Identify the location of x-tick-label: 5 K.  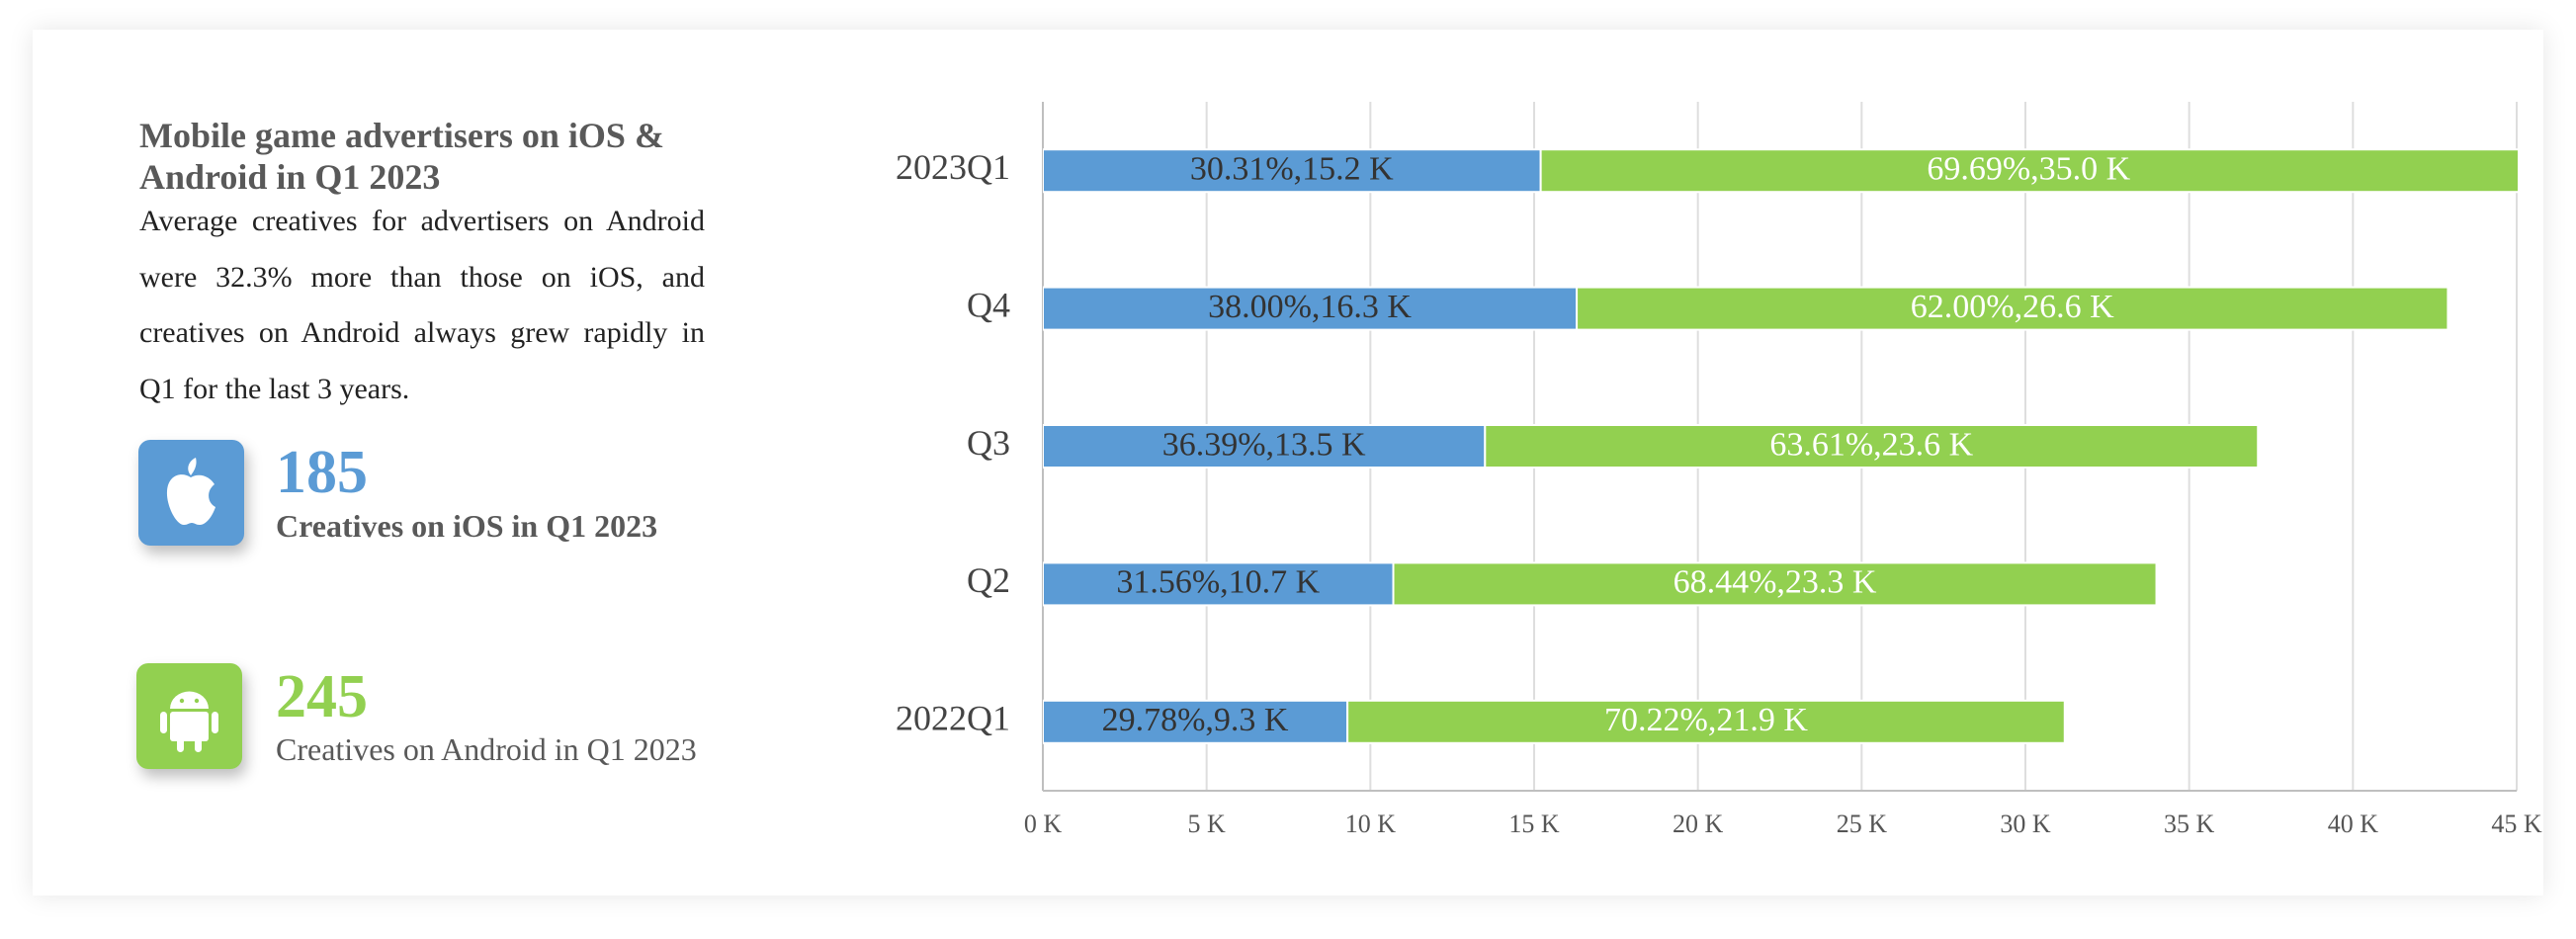
(1207, 824).